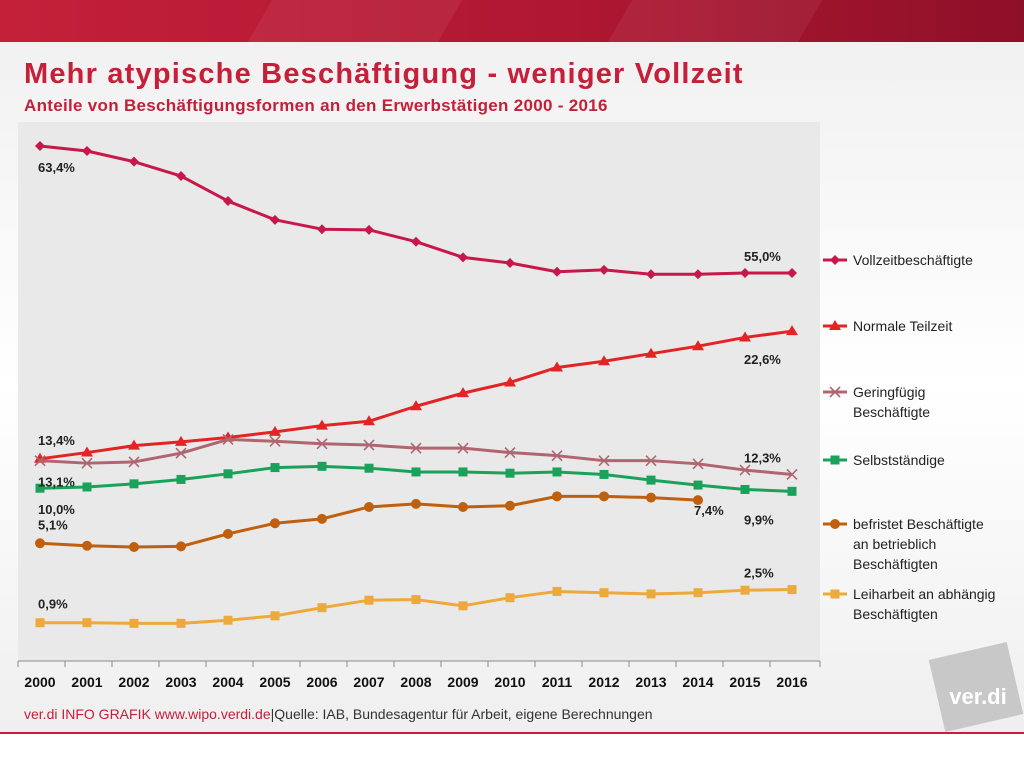  What do you see at coordinates (902, 326) in the screenshot?
I see `legend-label: Normale Teilzeit` at bounding box center [902, 326].